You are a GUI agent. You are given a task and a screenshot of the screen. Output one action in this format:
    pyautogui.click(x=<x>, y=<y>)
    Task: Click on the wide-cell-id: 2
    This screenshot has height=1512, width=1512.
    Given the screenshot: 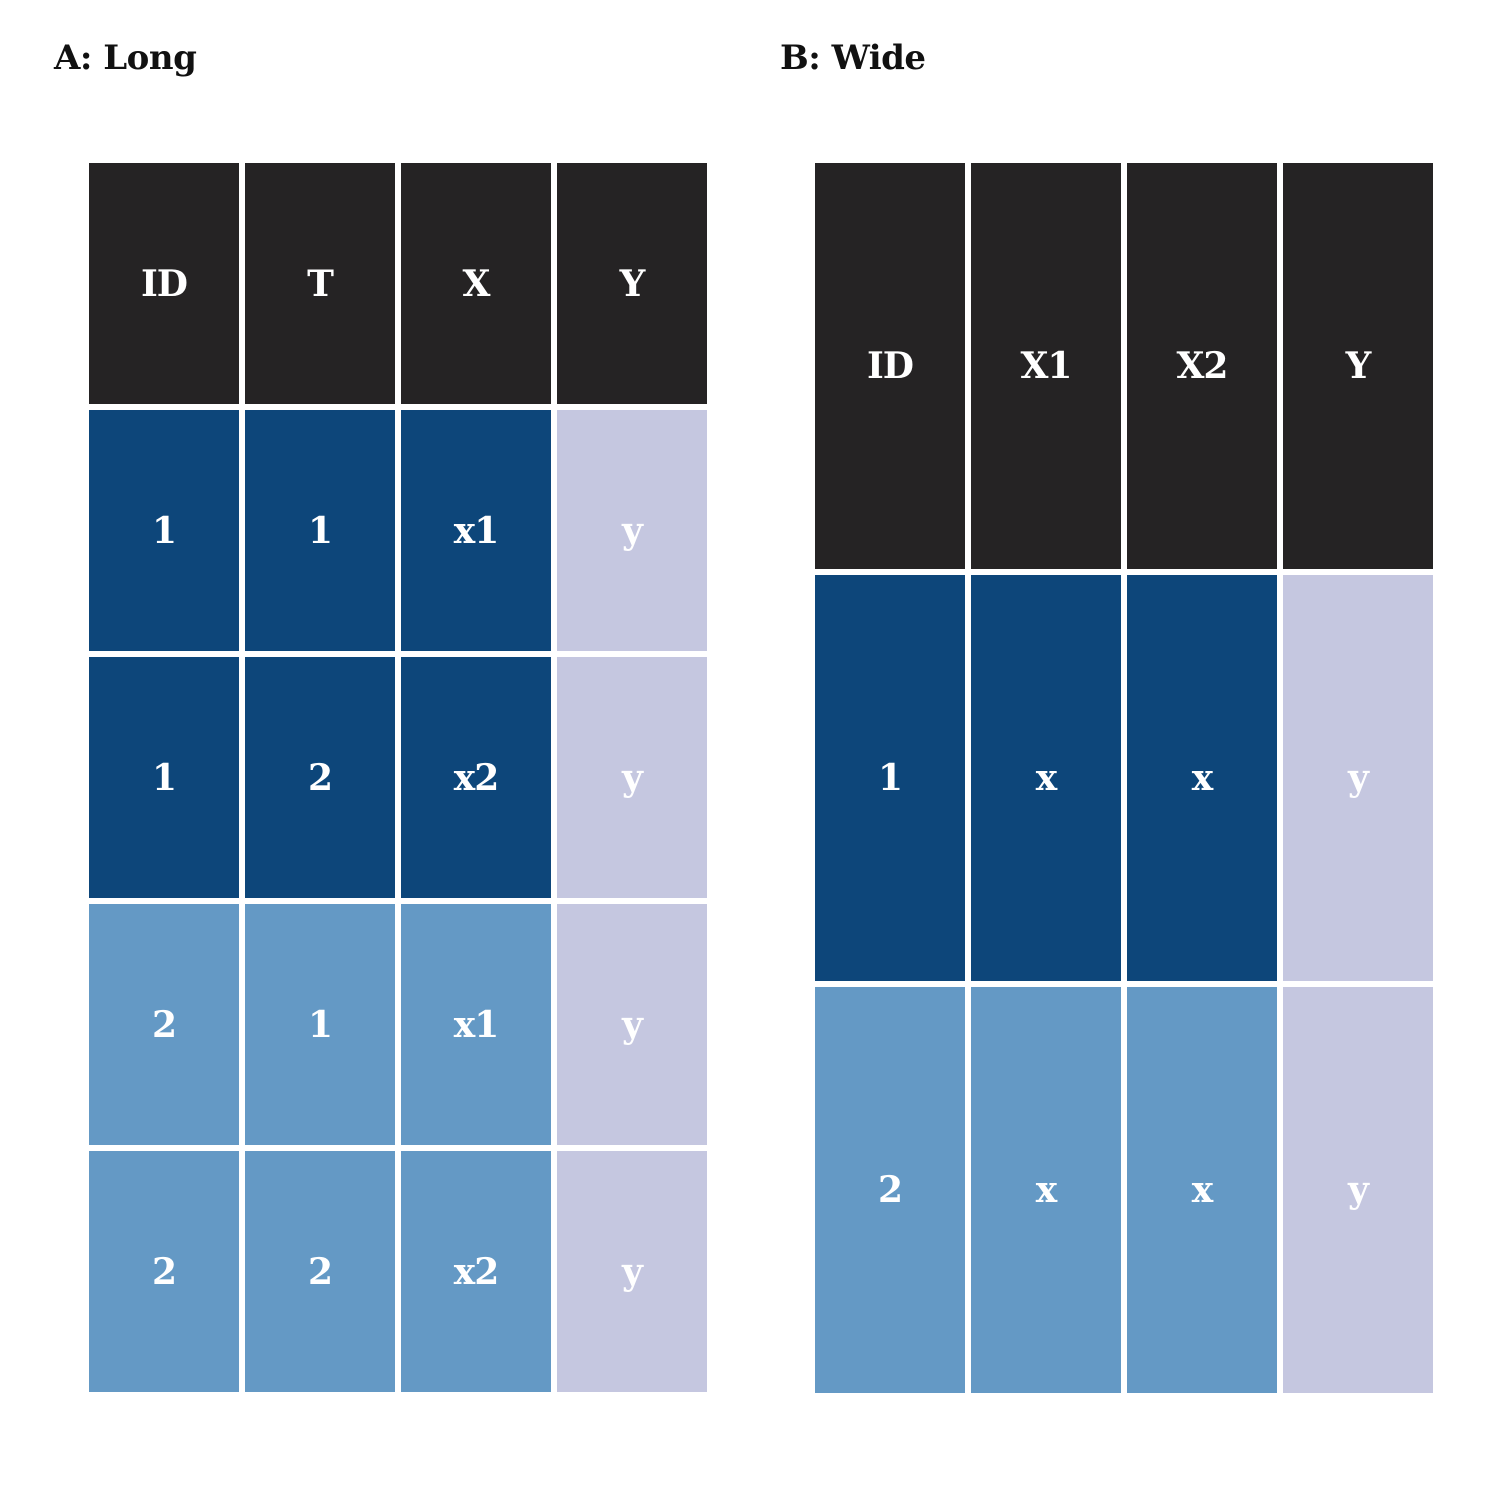 What is the action you would take?
    pyautogui.click(x=890, y=1190)
    